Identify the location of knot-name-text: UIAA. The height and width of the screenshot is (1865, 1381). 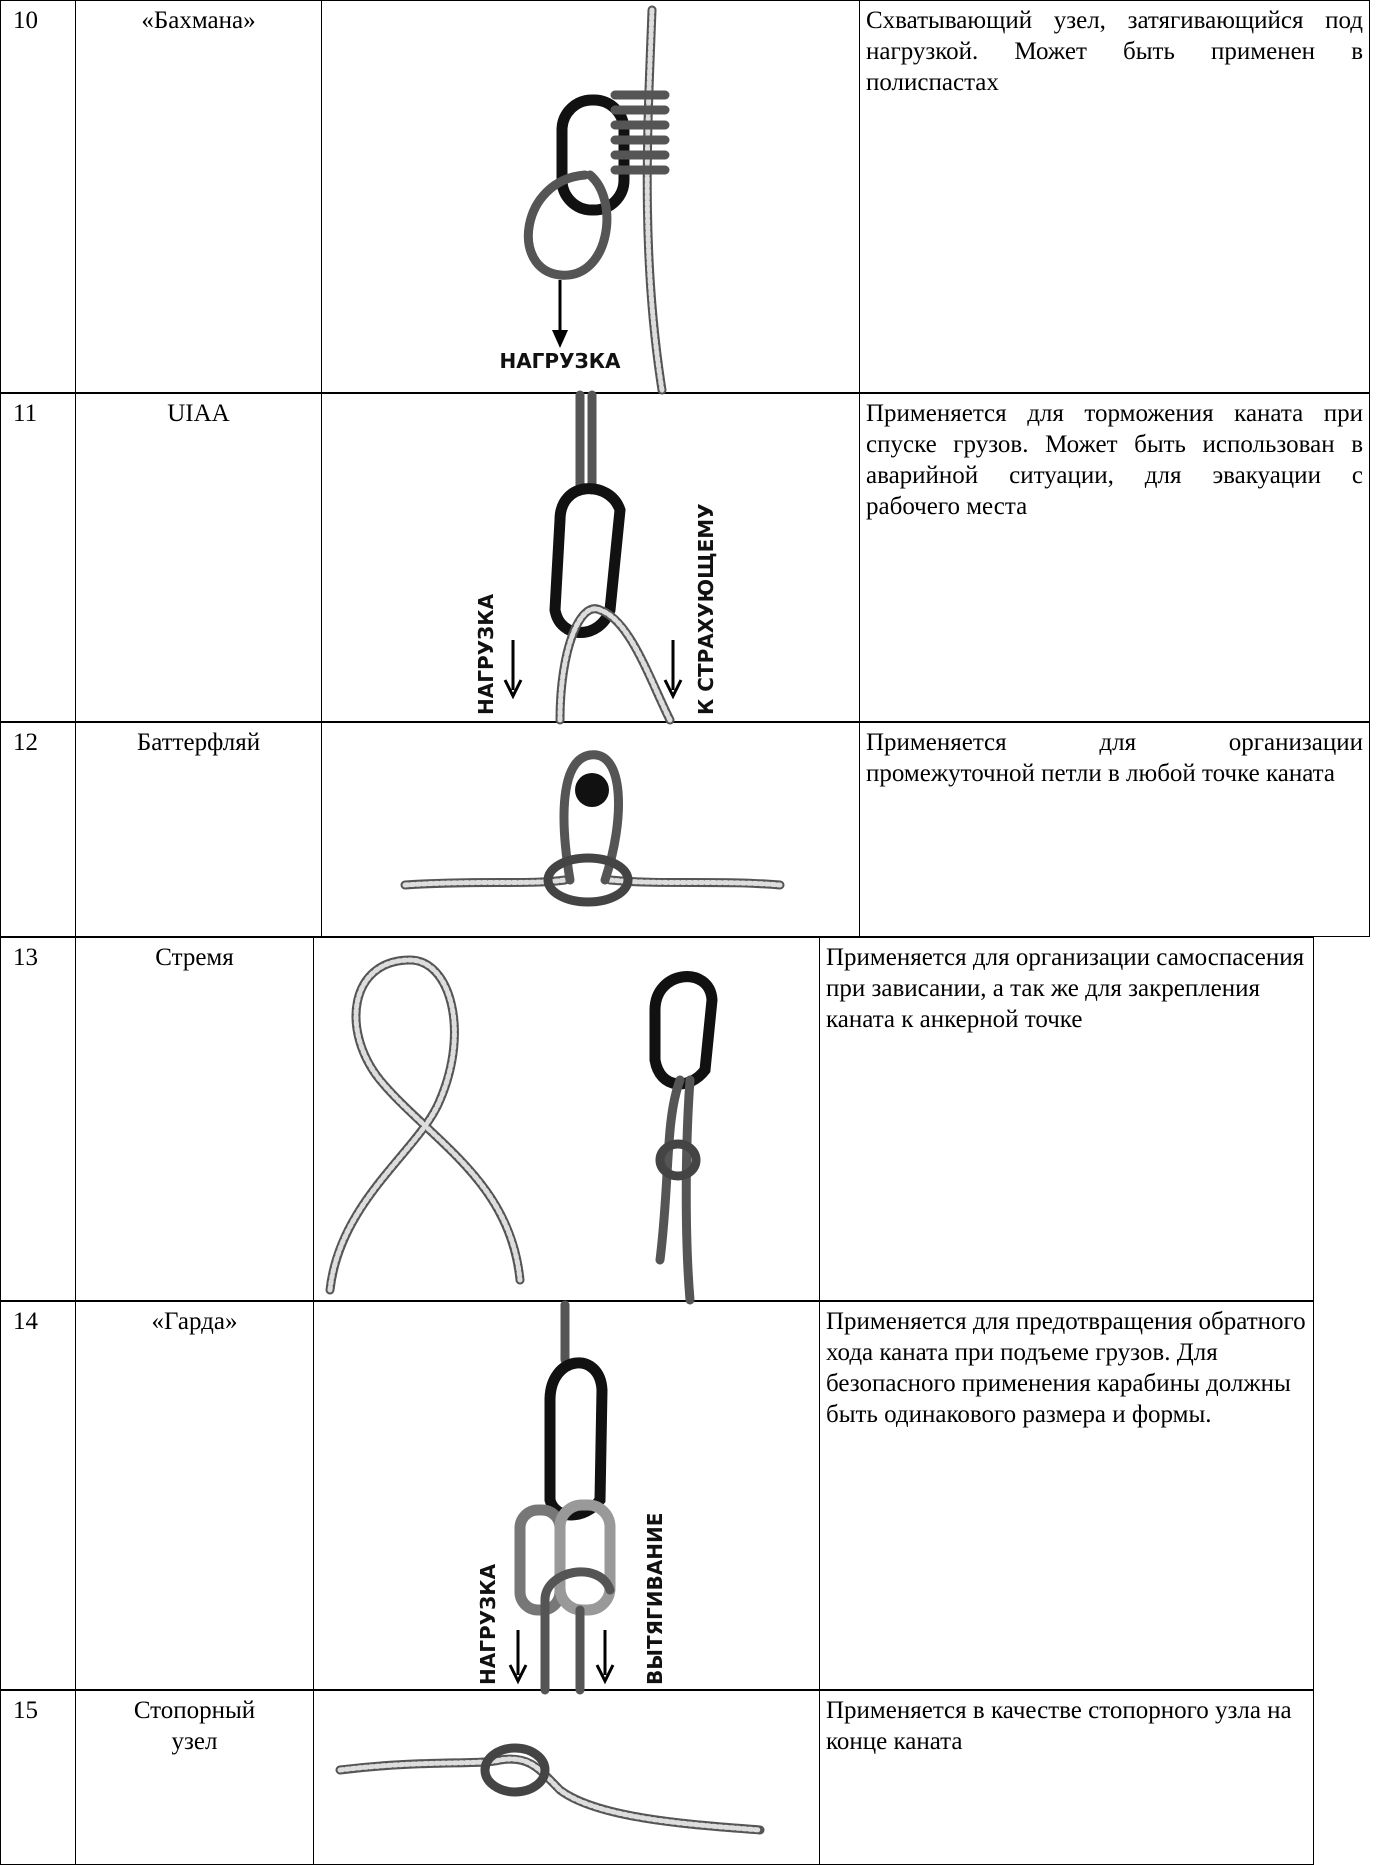
(198, 413).